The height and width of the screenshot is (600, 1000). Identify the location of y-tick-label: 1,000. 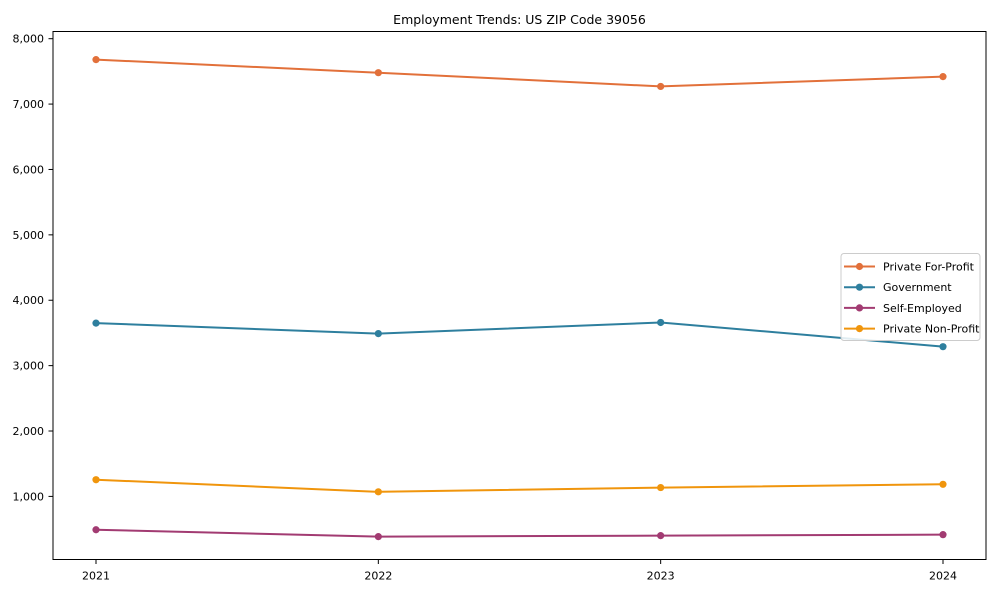
(29, 496).